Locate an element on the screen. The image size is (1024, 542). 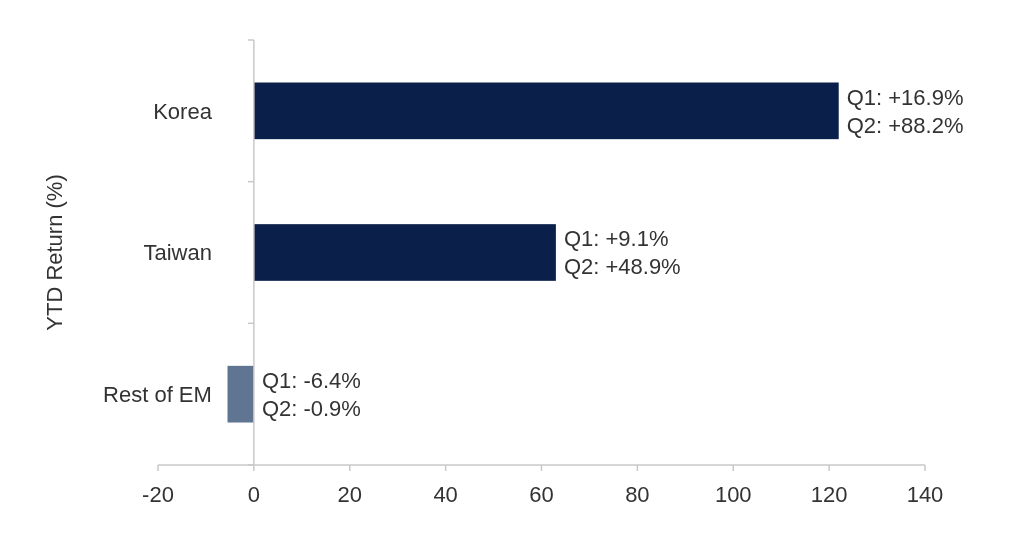
y-tick-label: Korea is located at coordinates (183, 111).